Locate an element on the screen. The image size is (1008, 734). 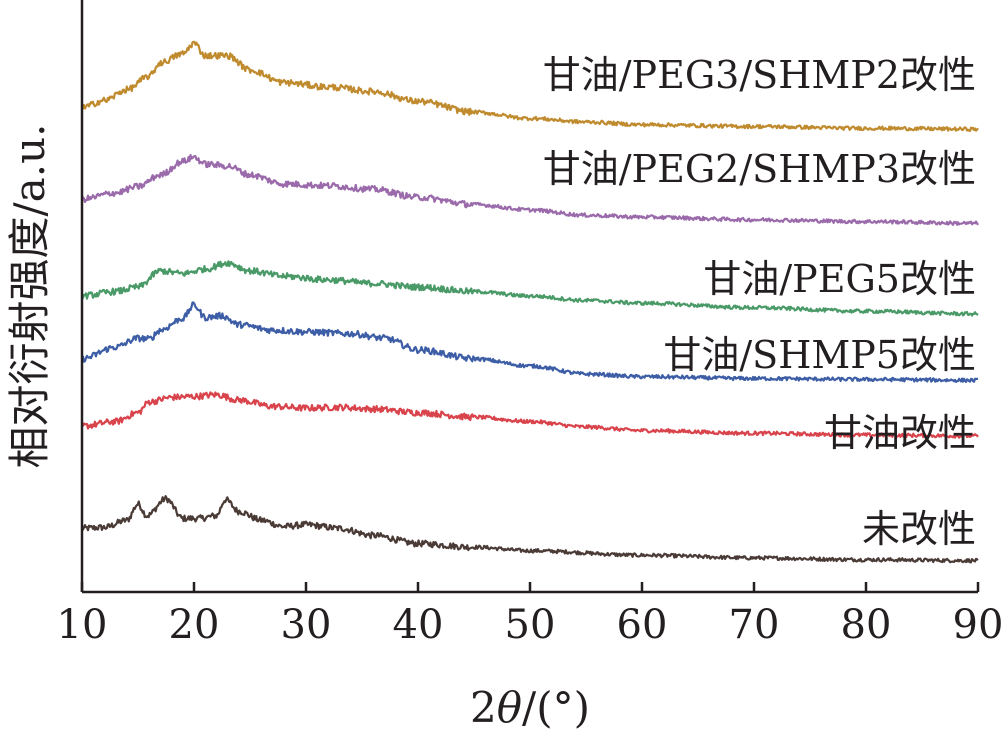
x-tick-label: 30 is located at coordinates (306, 625).